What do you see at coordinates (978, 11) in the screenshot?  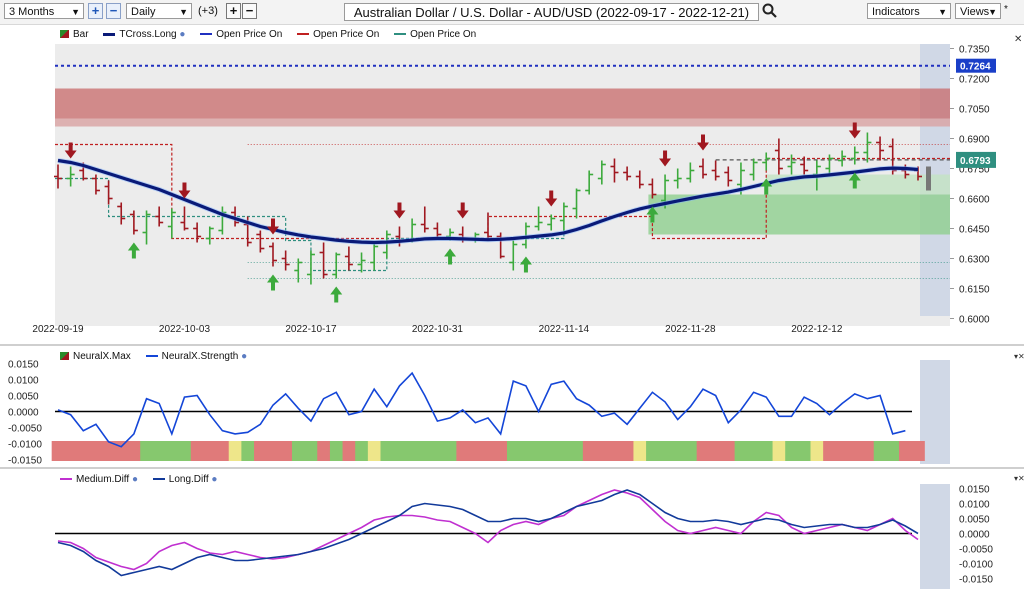 I see `views-dropdown: Views ▼` at bounding box center [978, 11].